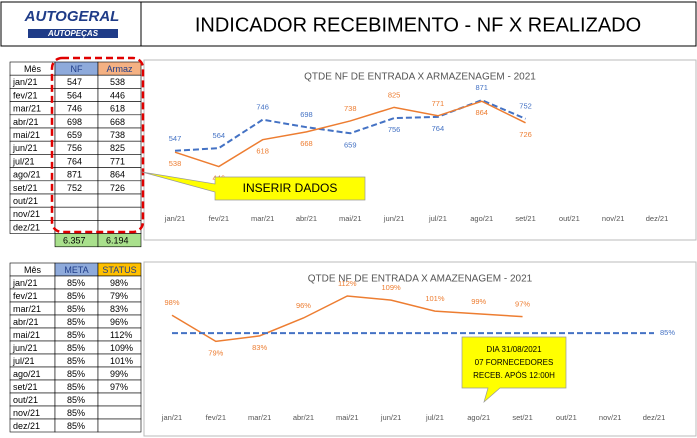  I want to click on x-tick-label: jul/21, so click(434, 417).